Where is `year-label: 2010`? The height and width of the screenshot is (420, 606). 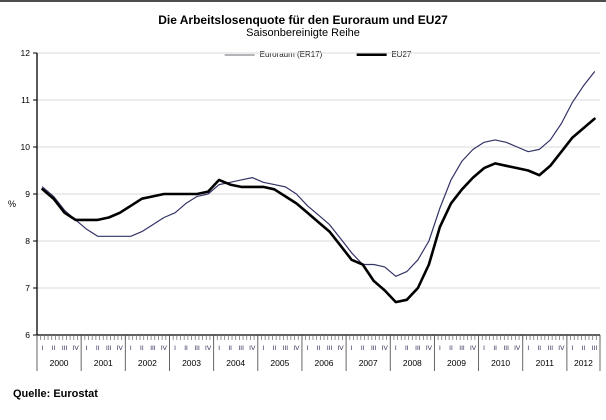
year-label: 2010 is located at coordinates (500, 363).